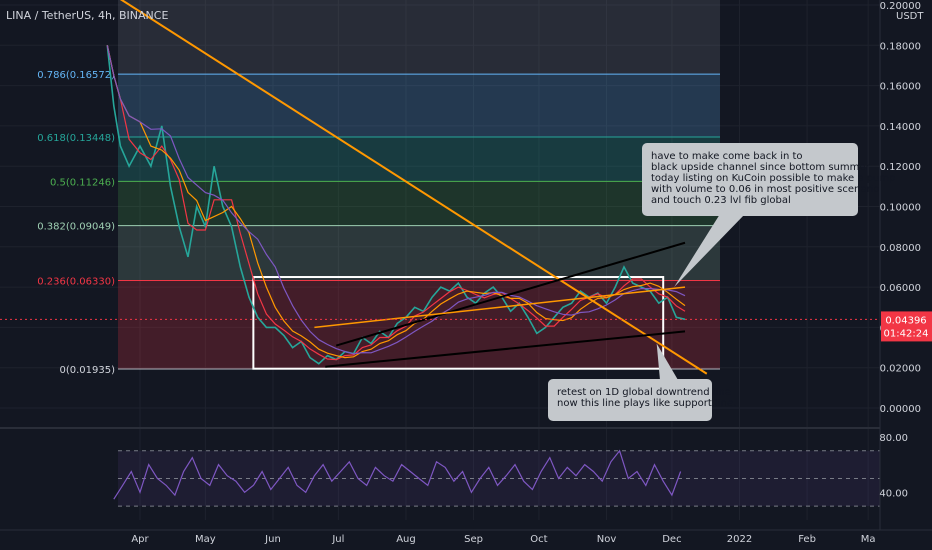 This screenshot has height=550, width=932. I want to click on x-tick-label: Jul, so click(337, 539).